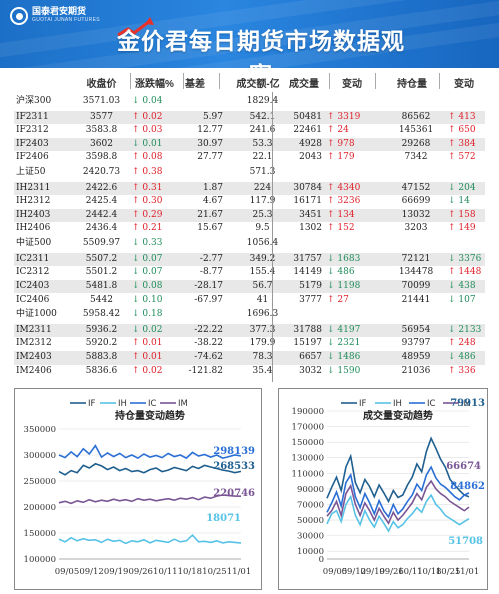  What do you see at coordinates (34, 357) in the screenshot?
I see `name-cell: IM2403` at bounding box center [34, 357].